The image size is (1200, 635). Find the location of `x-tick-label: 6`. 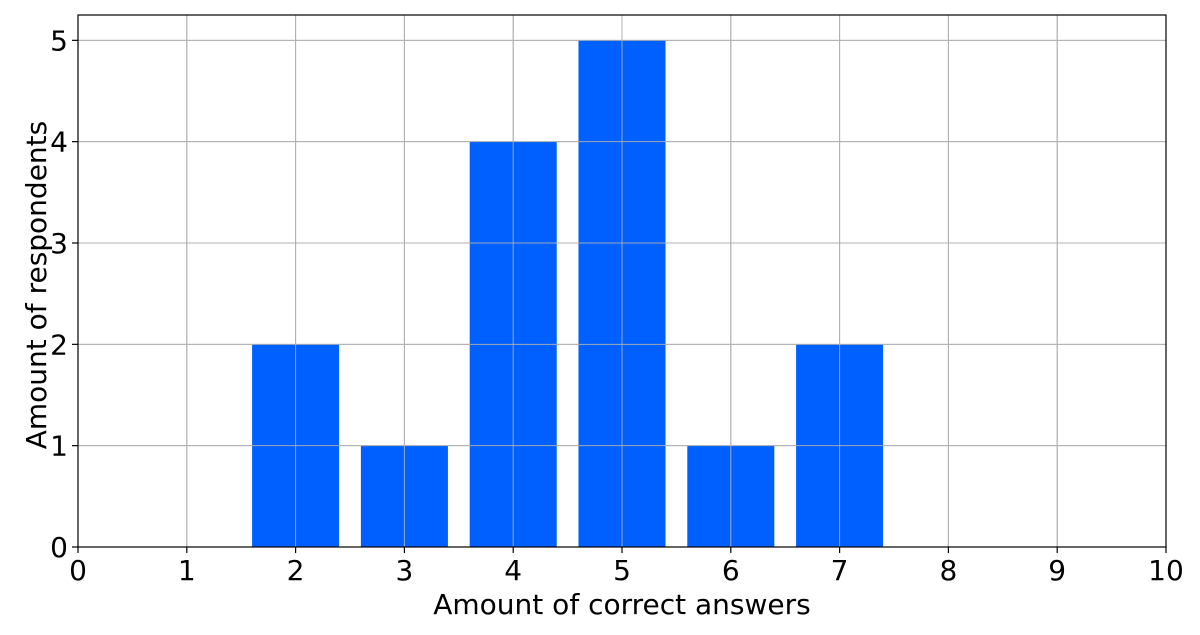

x-tick-label: 6 is located at coordinates (731, 570).